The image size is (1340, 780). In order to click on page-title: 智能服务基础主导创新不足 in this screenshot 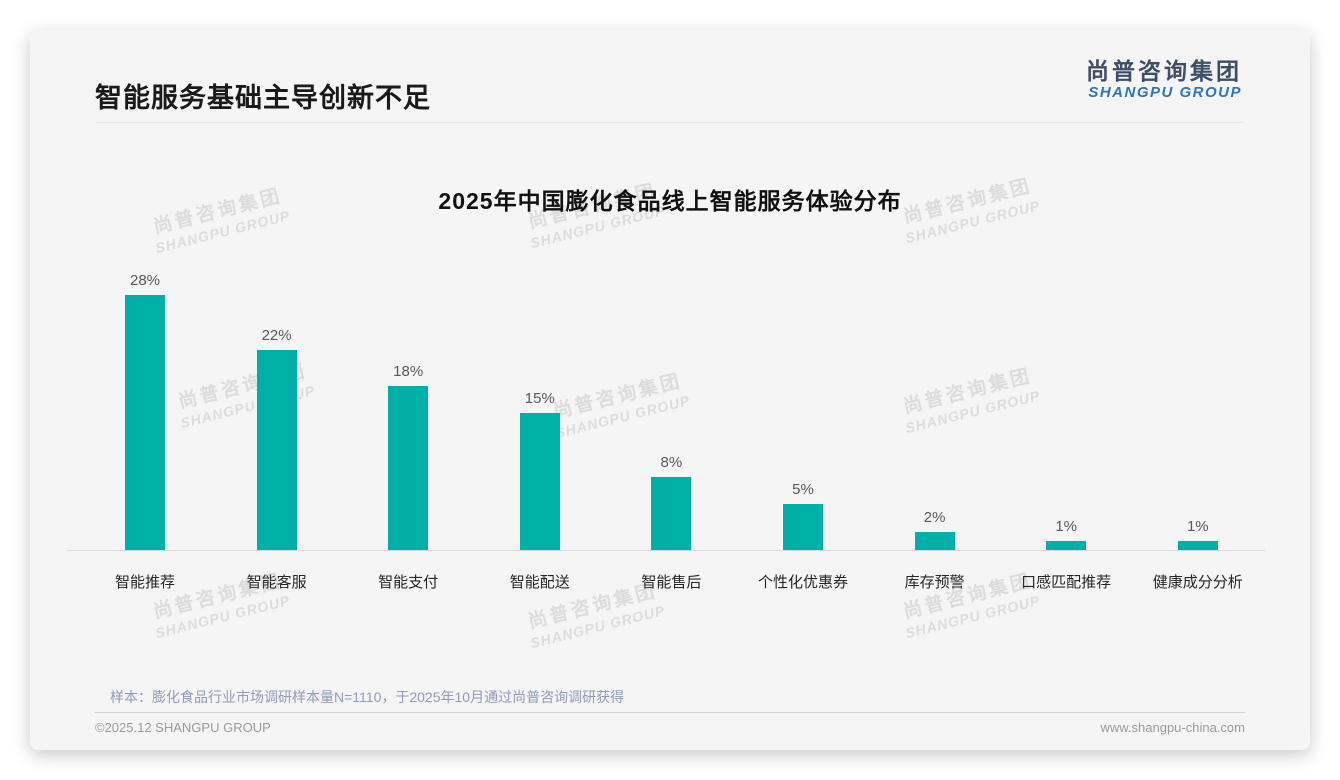, I will do `click(263, 98)`.